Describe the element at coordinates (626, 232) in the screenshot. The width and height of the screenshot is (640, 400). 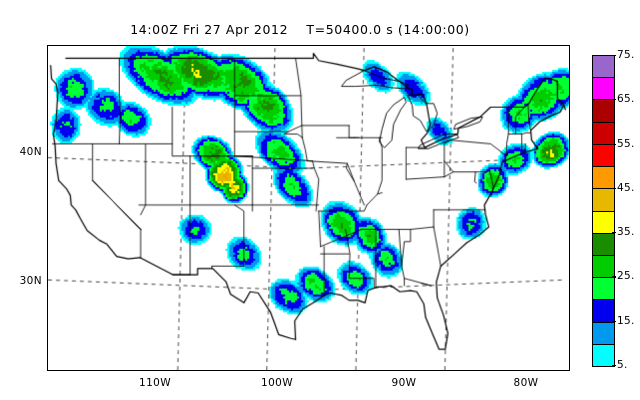
I see `colorbar-tick-35: 35.` at that location.